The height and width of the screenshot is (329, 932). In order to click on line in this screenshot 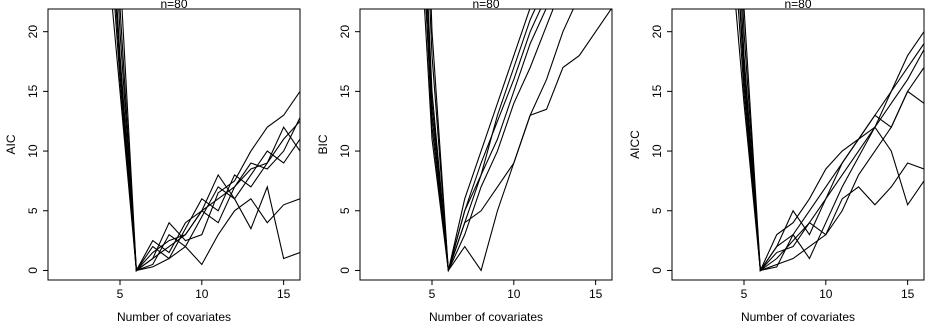, I will do `click(488, 140)`.